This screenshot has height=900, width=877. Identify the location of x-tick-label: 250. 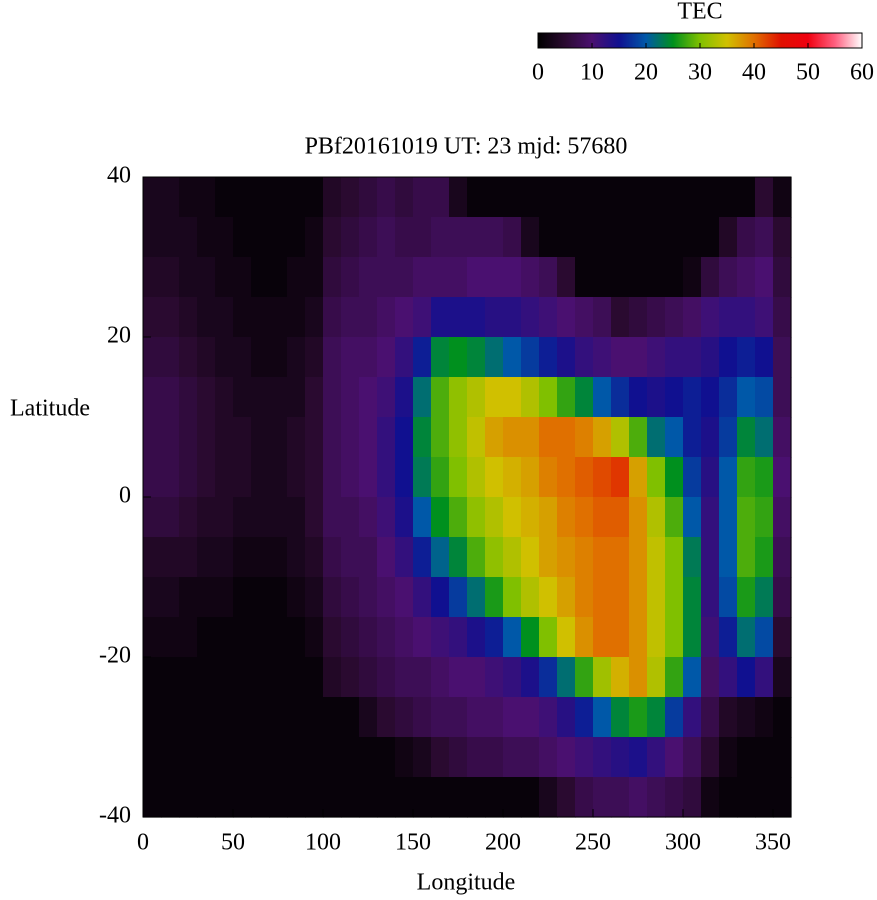
(593, 843).